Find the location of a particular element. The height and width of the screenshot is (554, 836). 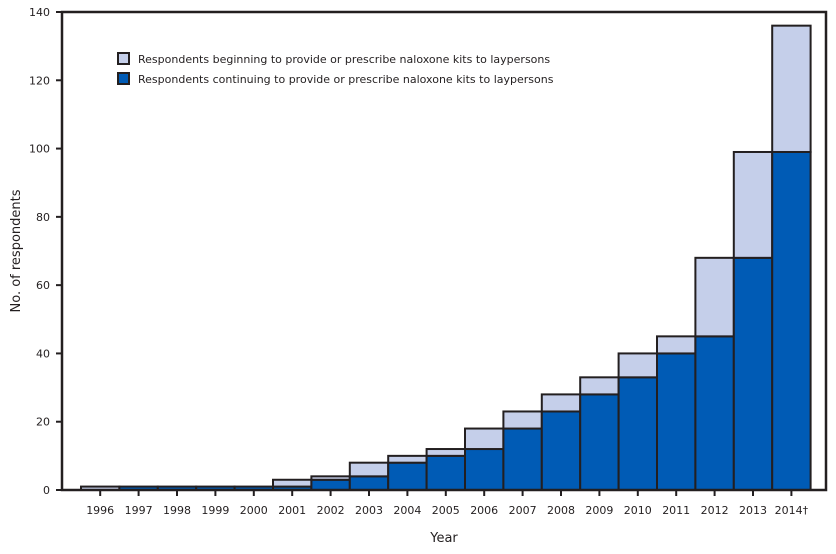

x-tick-label: 2004 is located at coordinates (407, 510).